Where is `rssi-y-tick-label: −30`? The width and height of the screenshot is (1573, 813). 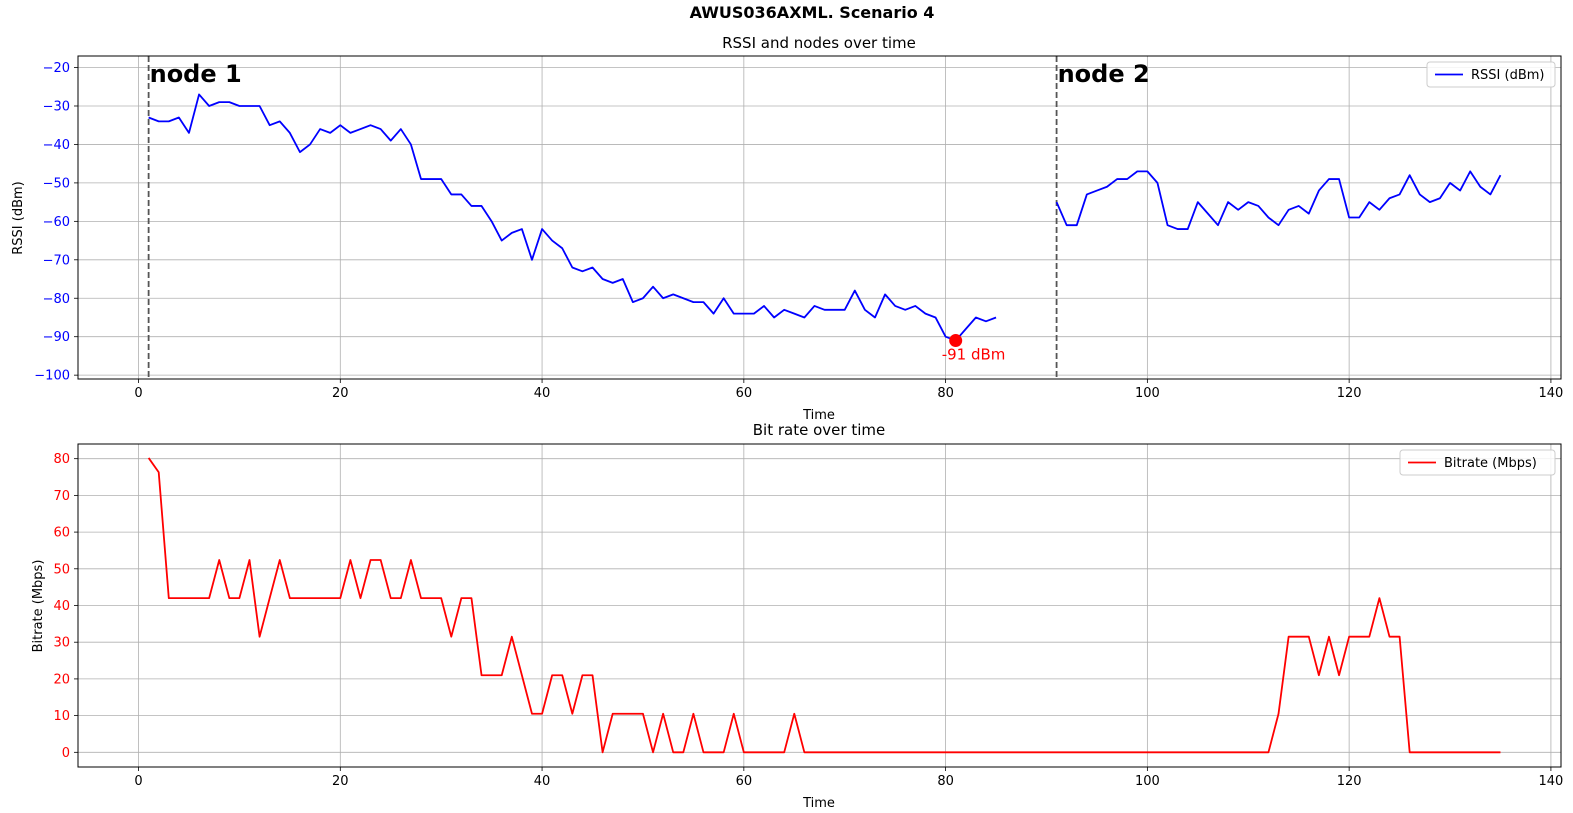 rssi-y-tick-label: −30 is located at coordinates (56, 106).